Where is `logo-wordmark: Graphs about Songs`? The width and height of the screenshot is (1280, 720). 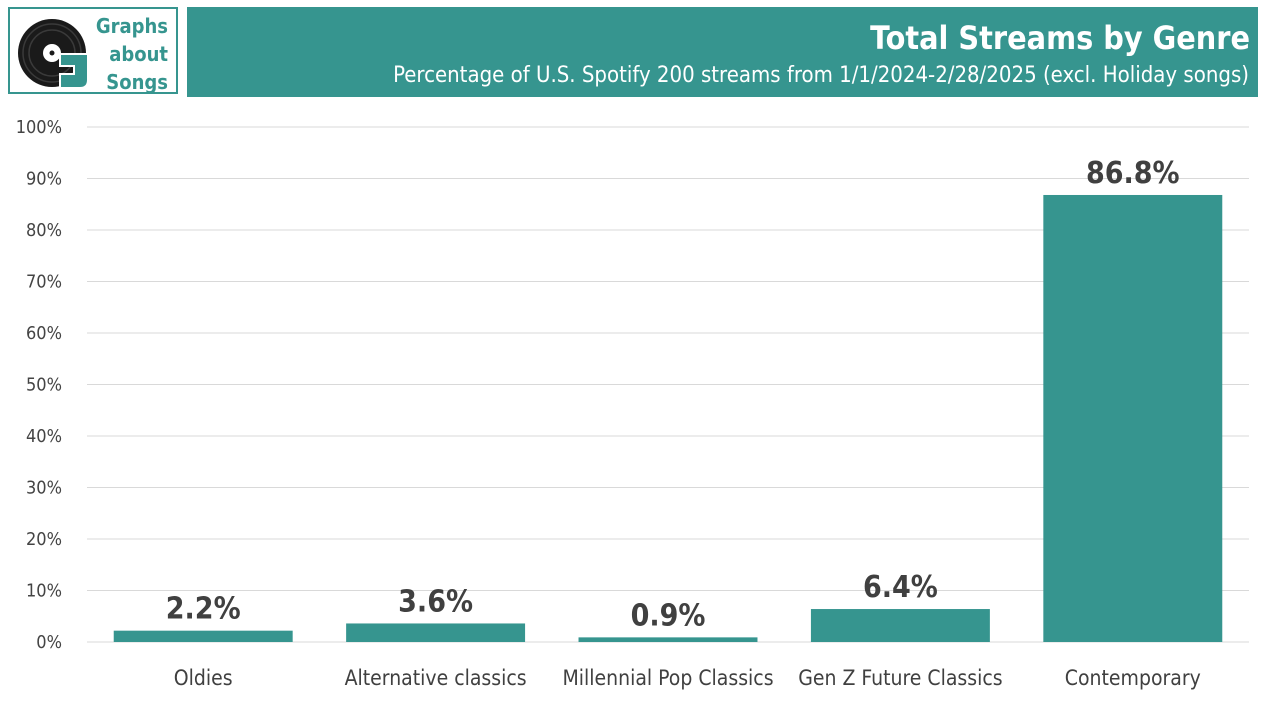 logo-wordmark: Graphs about Songs is located at coordinates (132, 54).